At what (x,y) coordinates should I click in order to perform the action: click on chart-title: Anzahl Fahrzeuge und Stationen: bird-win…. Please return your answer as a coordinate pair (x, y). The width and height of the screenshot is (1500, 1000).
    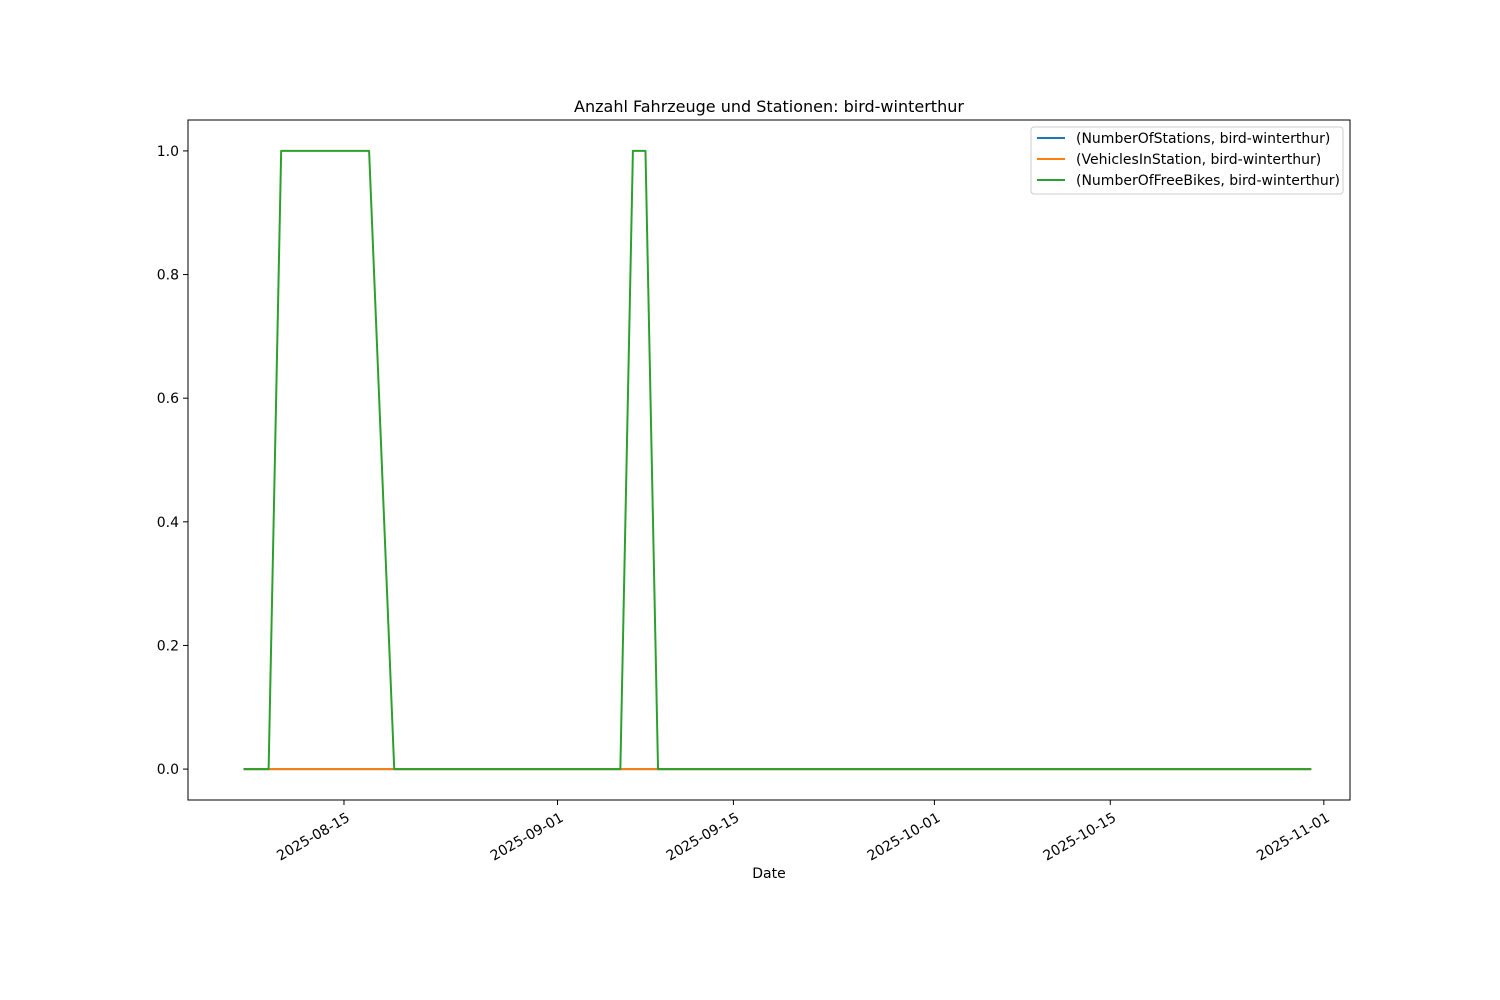
    Looking at the image, I should click on (769, 106).